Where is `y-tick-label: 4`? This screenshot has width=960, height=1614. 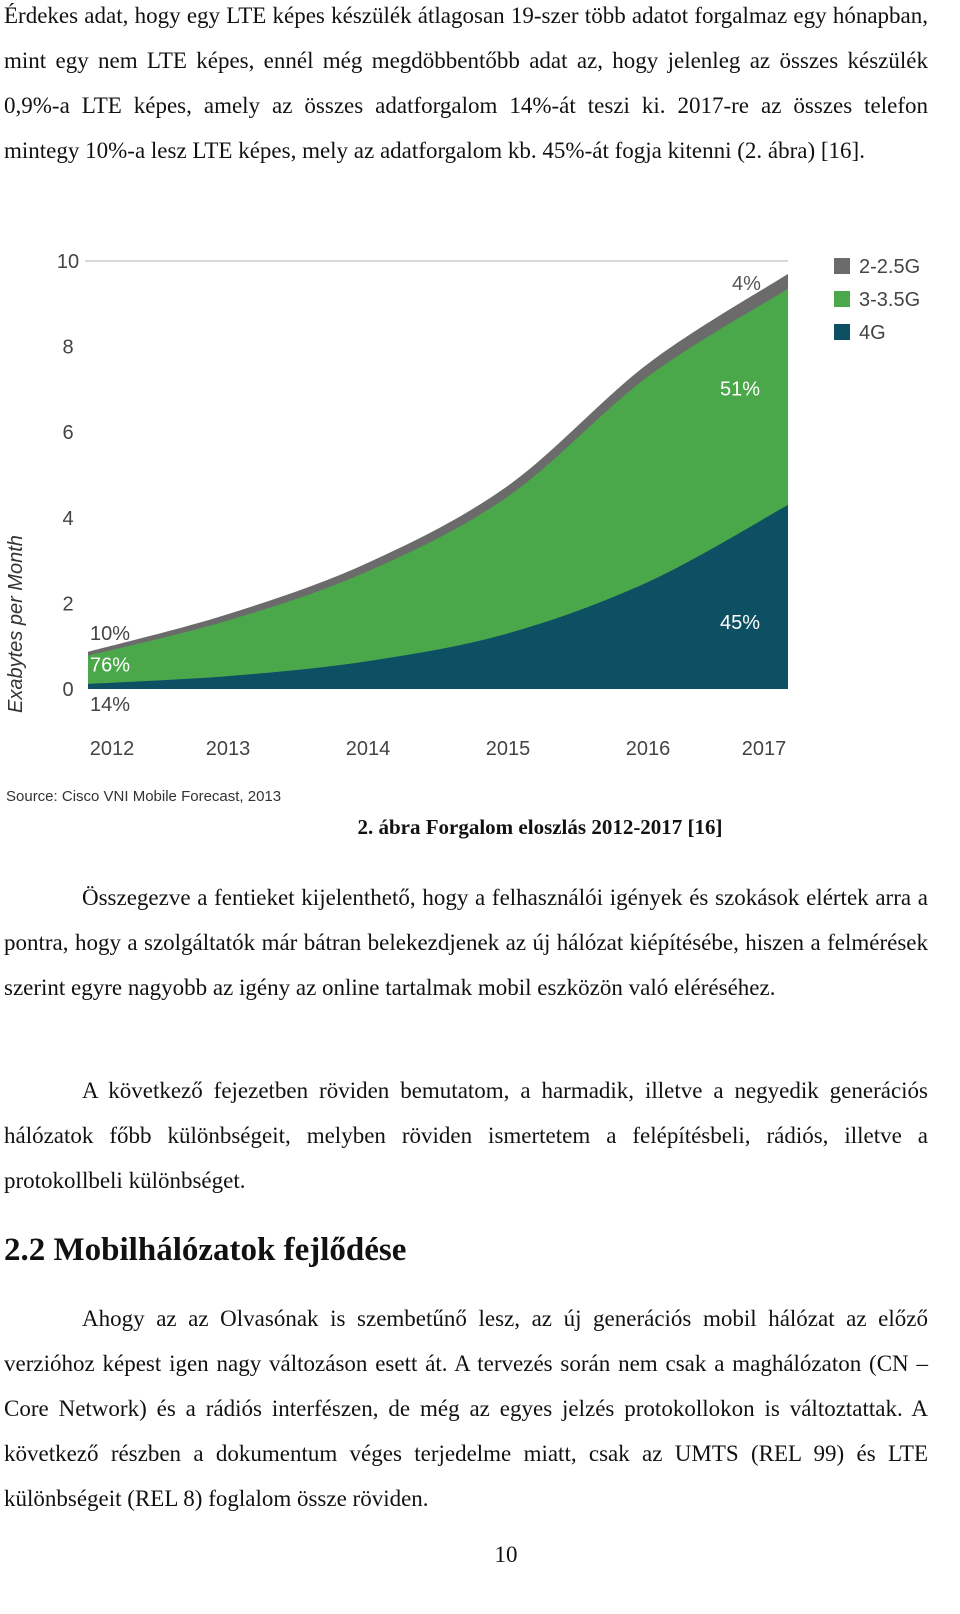
y-tick-label: 4 is located at coordinates (67, 519).